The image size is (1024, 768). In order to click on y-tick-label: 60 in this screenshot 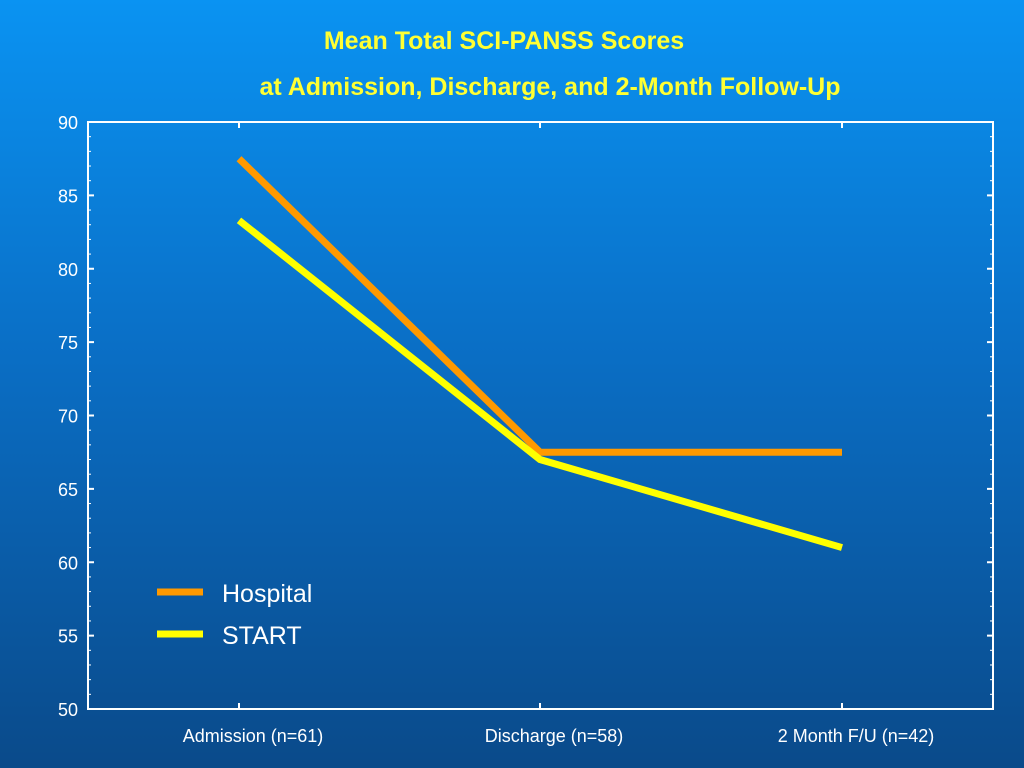, I will do `click(68, 563)`.